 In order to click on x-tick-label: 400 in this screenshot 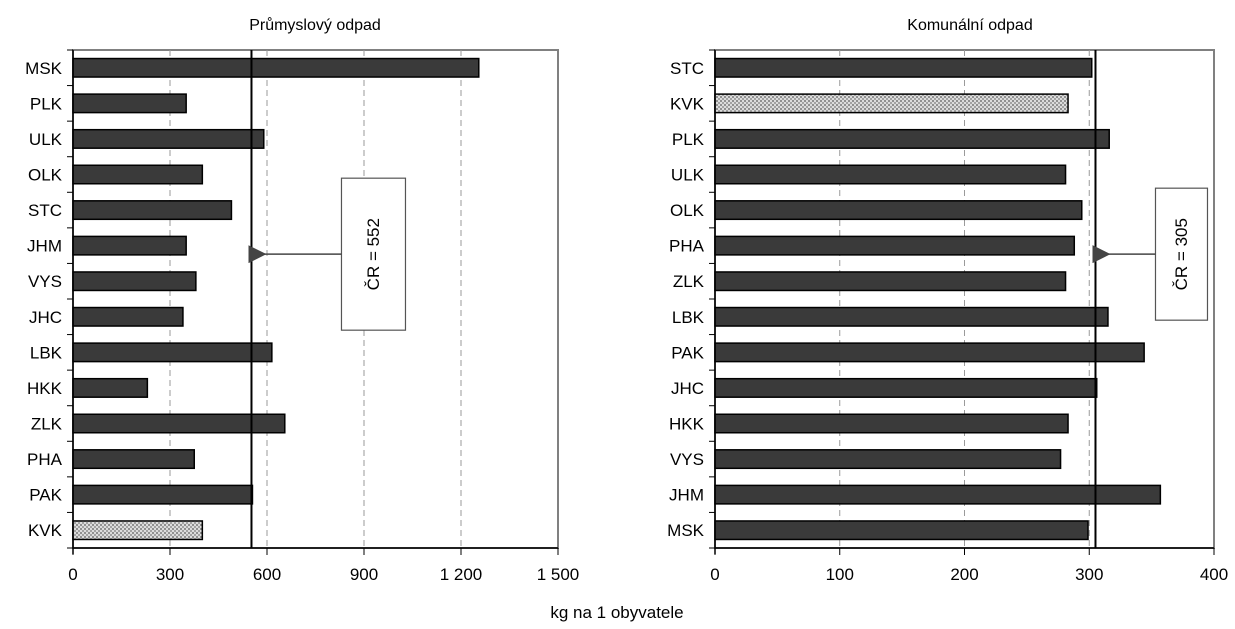, I will do `click(1214, 574)`.